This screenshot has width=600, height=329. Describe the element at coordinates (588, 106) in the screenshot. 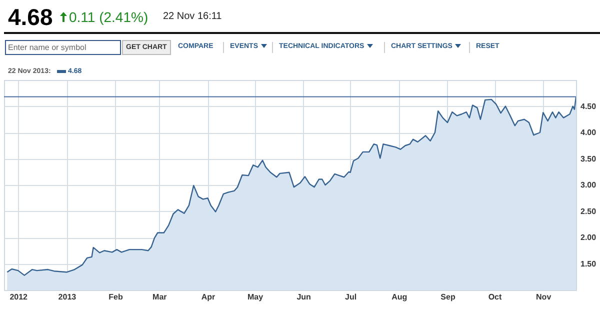

I see `y-tick-label: 4.50` at that location.